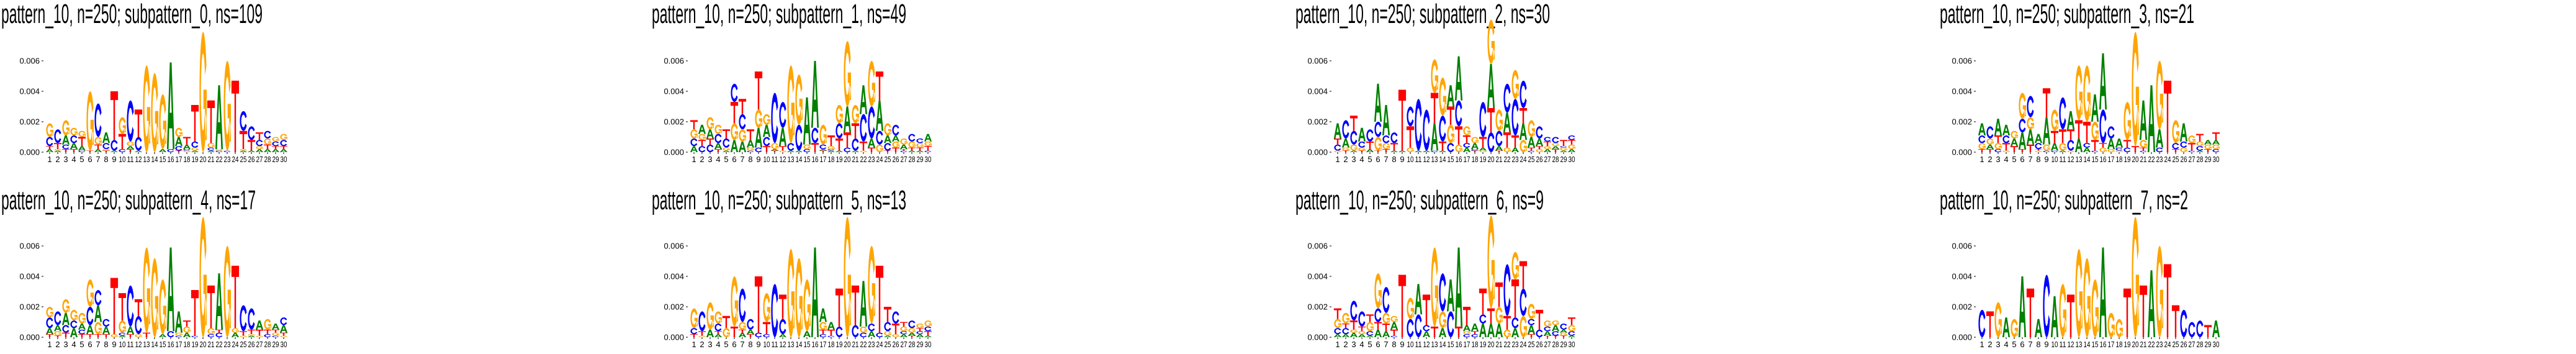 This screenshot has height=354, width=2576. I want to click on y-tick-label: 0.004, so click(1317, 92).